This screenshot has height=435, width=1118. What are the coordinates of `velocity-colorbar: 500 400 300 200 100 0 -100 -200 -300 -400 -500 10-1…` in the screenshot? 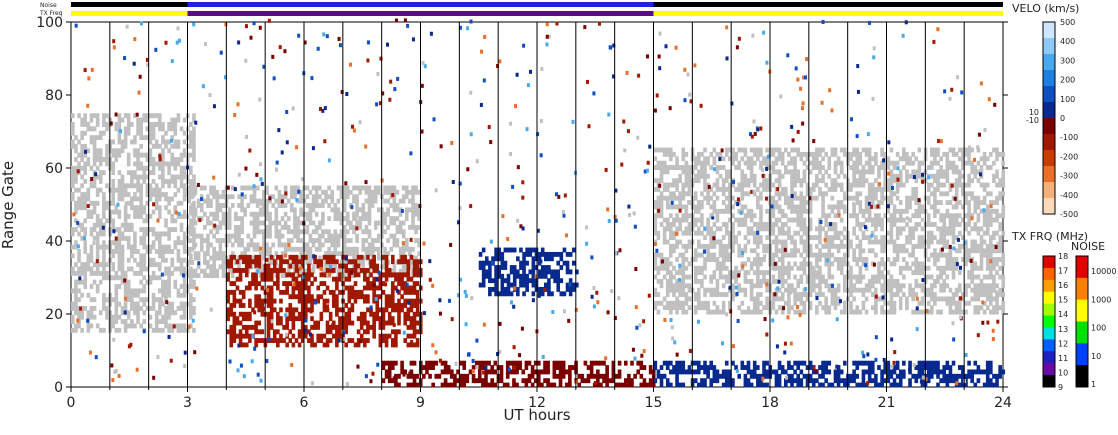 It's located at (1052, 118).